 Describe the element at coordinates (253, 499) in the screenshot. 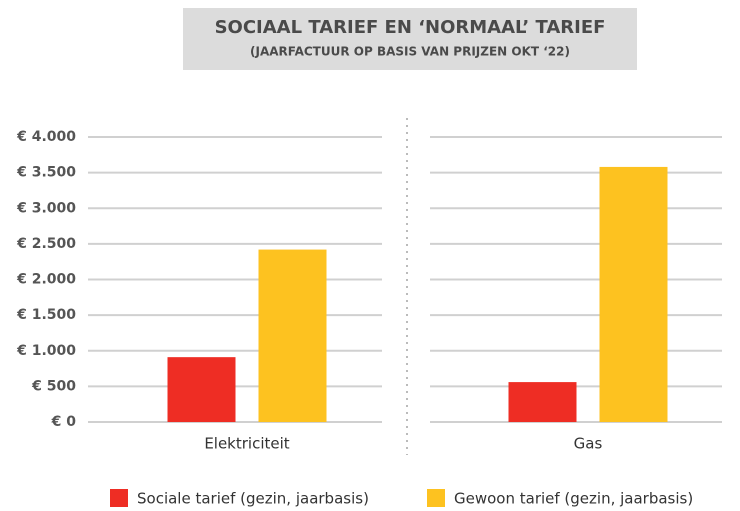

I see `legend-label: Sociale tarief (gezin, jaarbasis)` at that location.